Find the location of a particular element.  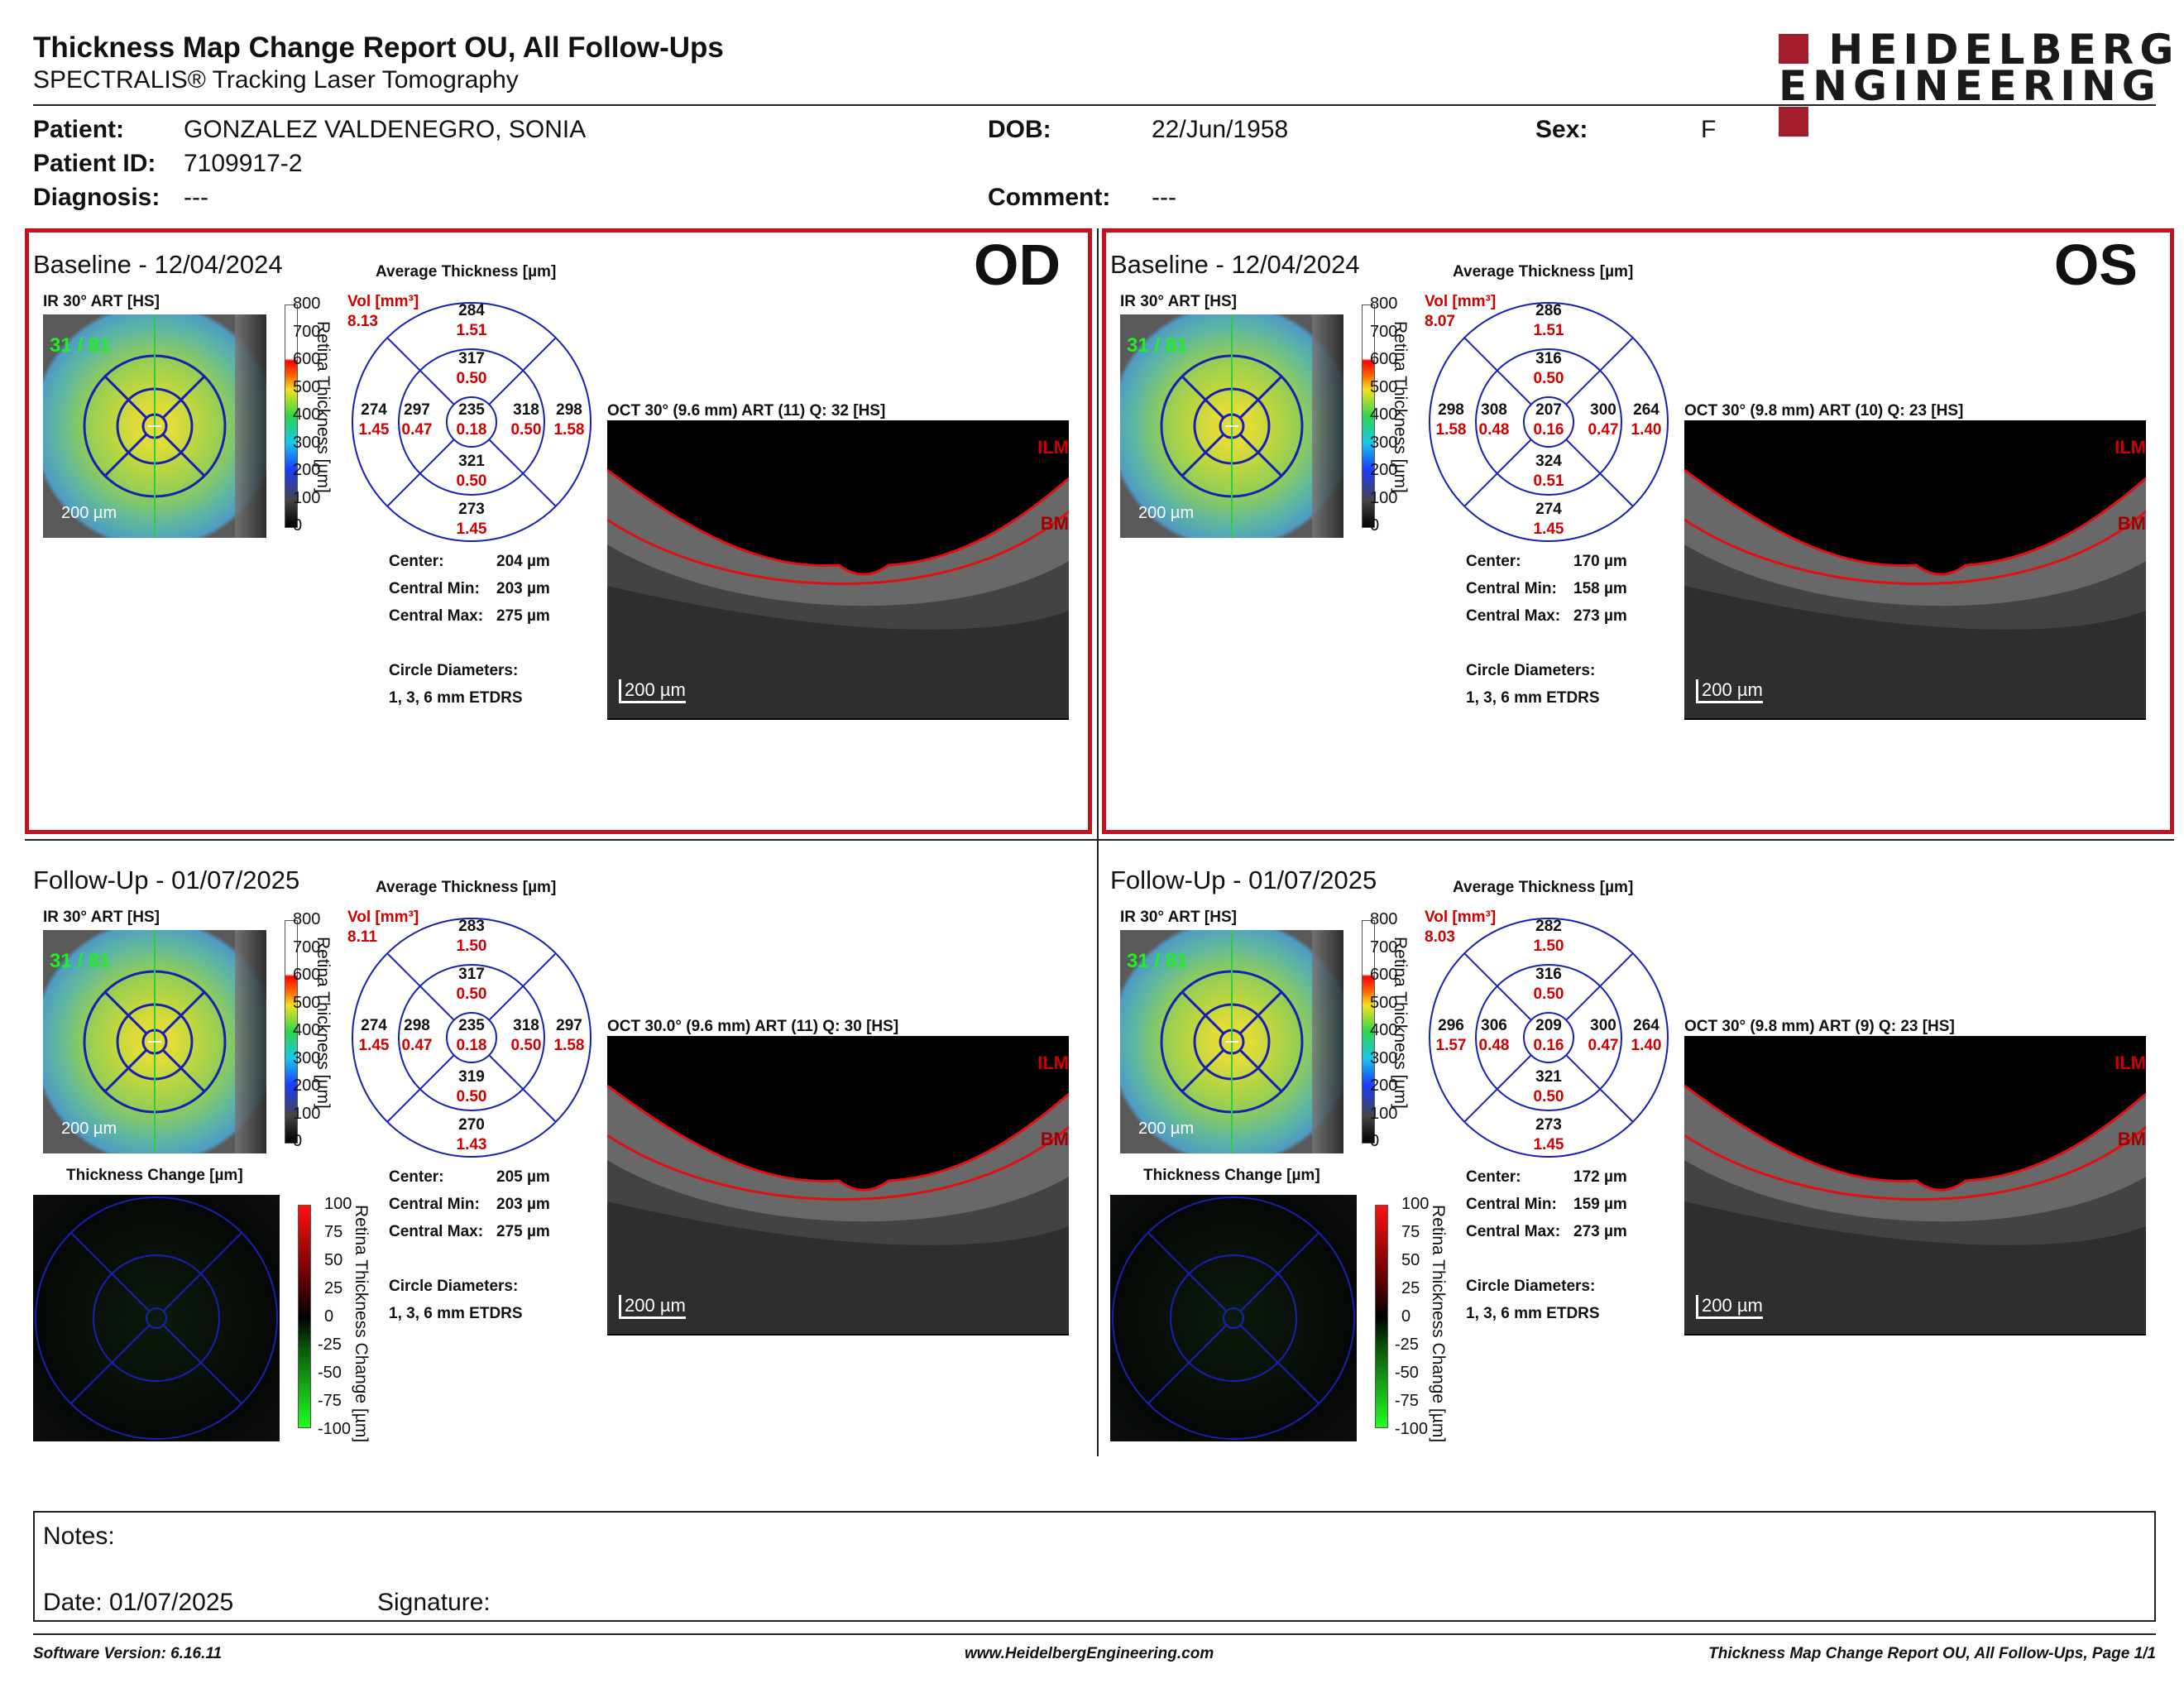

vol-label: Vol [mm³] is located at coordinates (383, 301).